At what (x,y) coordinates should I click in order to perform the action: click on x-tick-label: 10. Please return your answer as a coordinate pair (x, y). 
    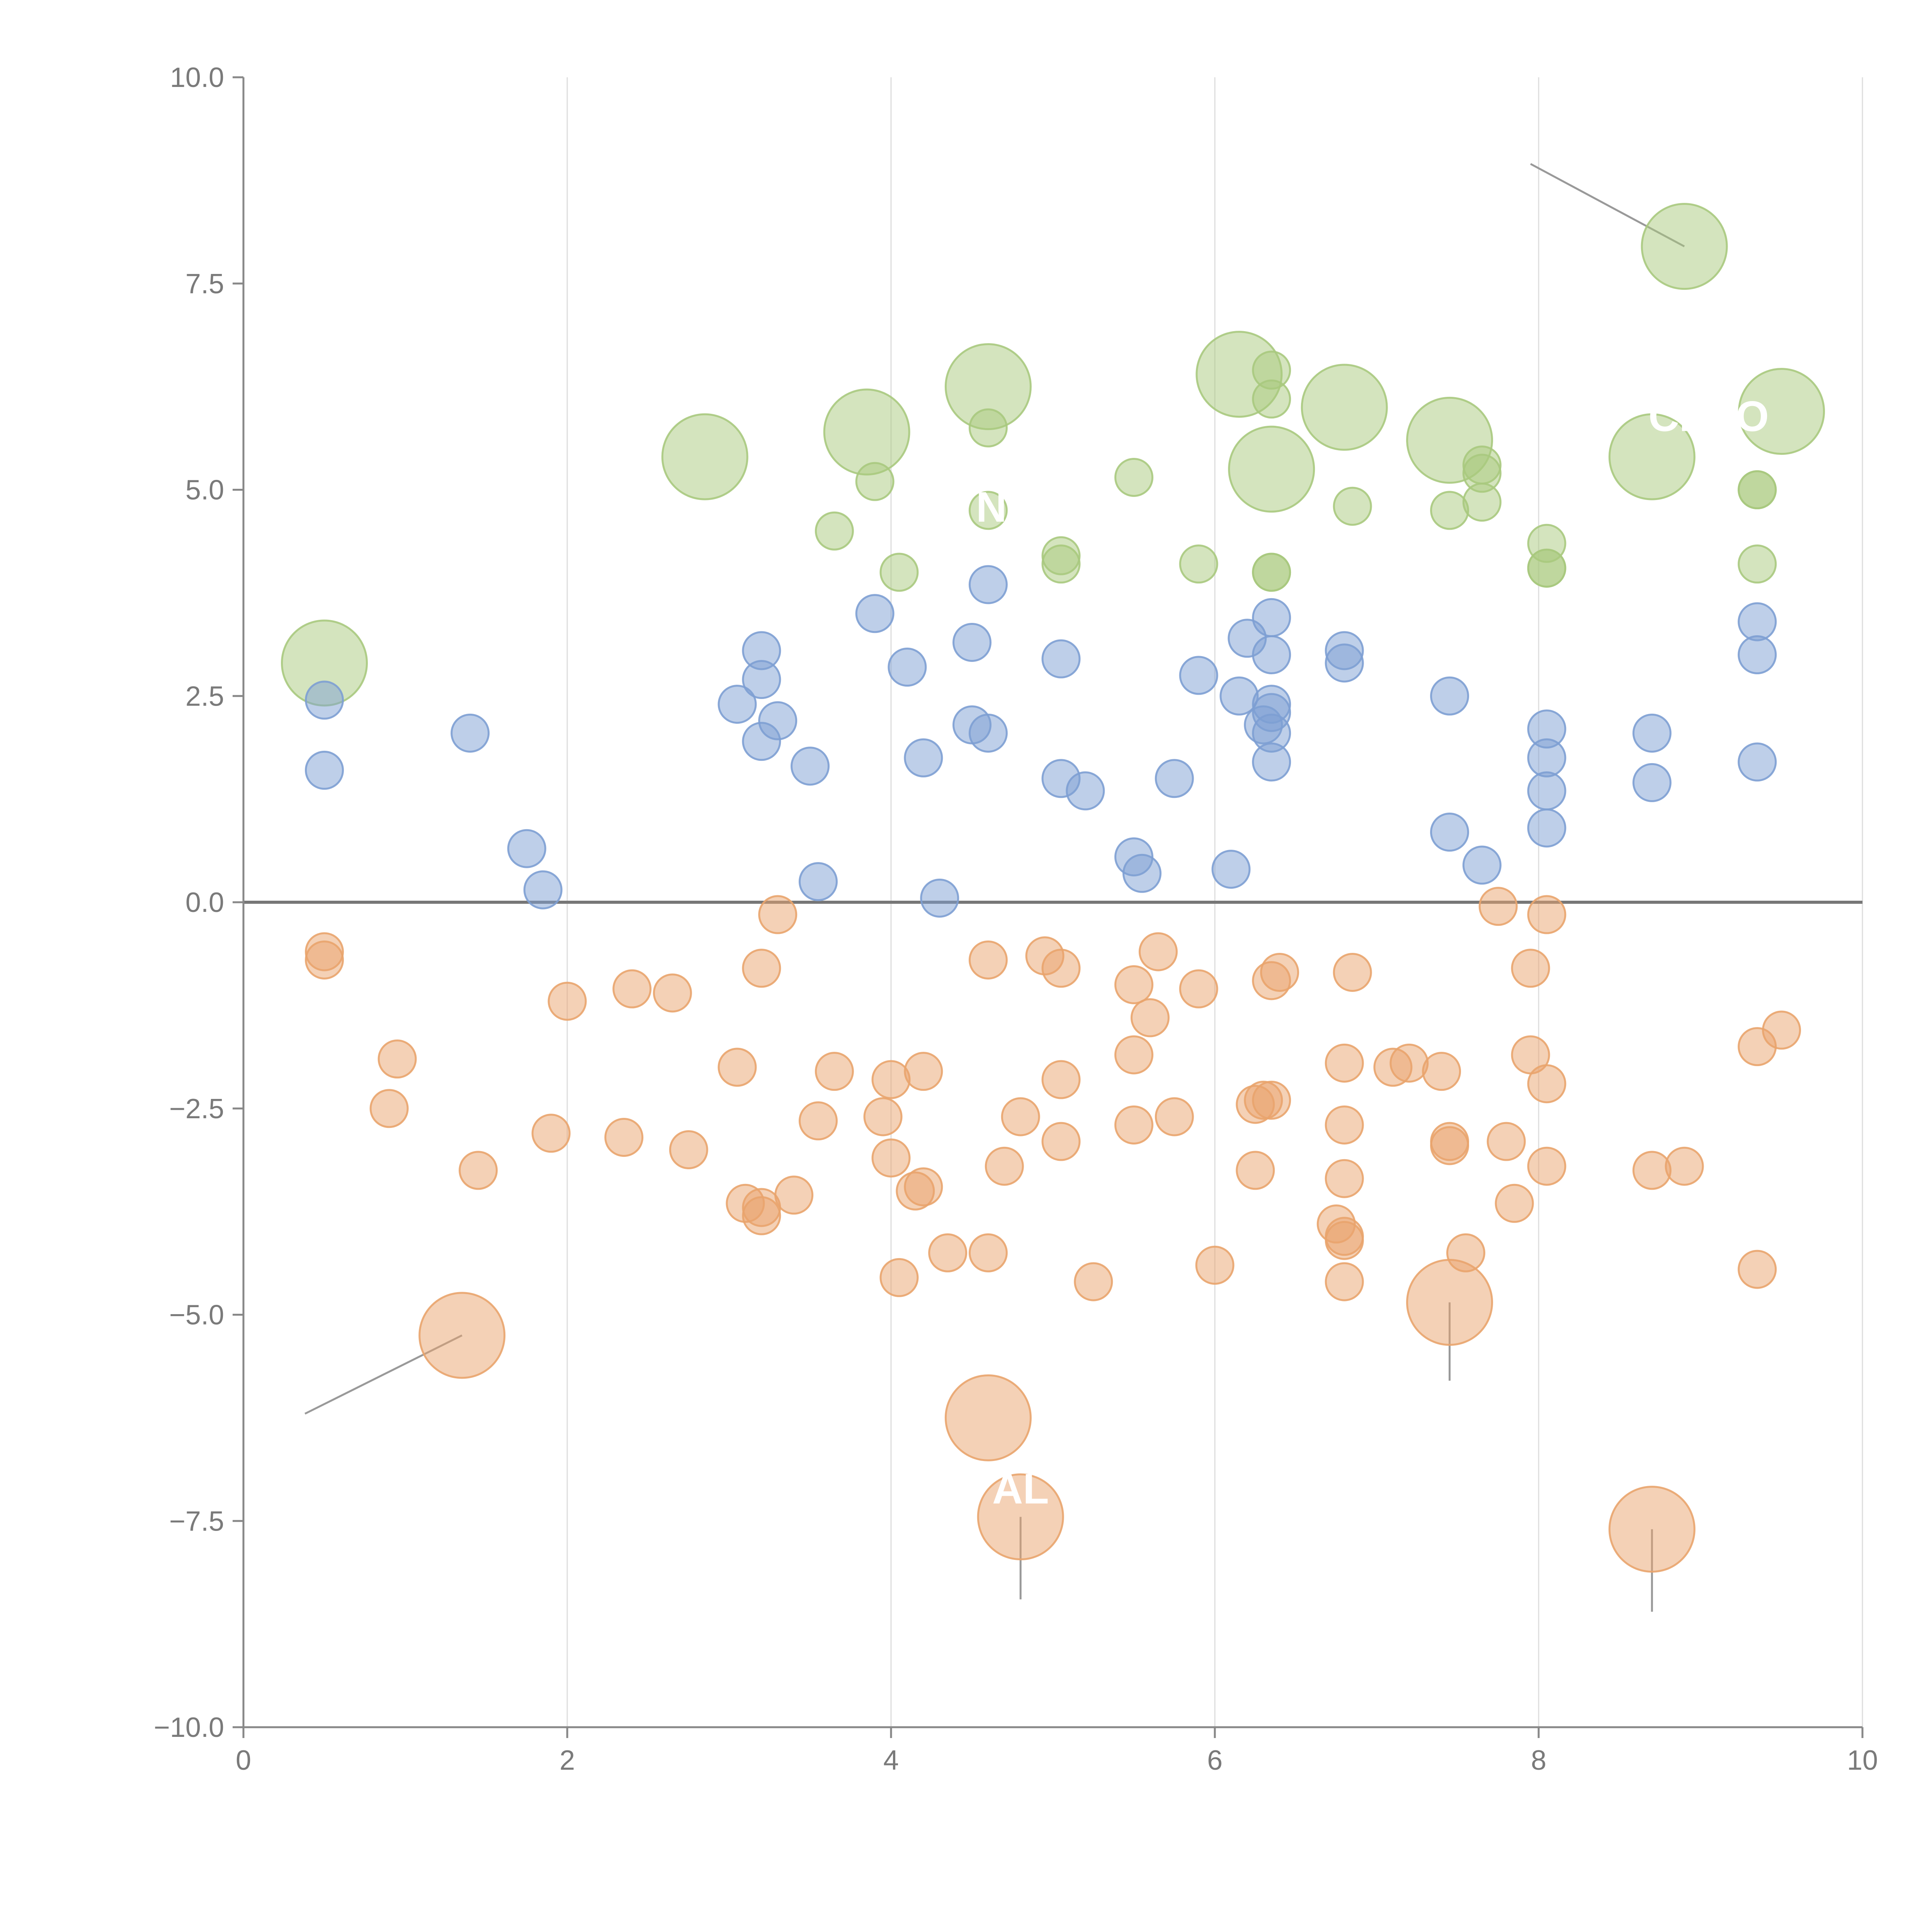
    Looking at the image, I should click on (1863, 1760).